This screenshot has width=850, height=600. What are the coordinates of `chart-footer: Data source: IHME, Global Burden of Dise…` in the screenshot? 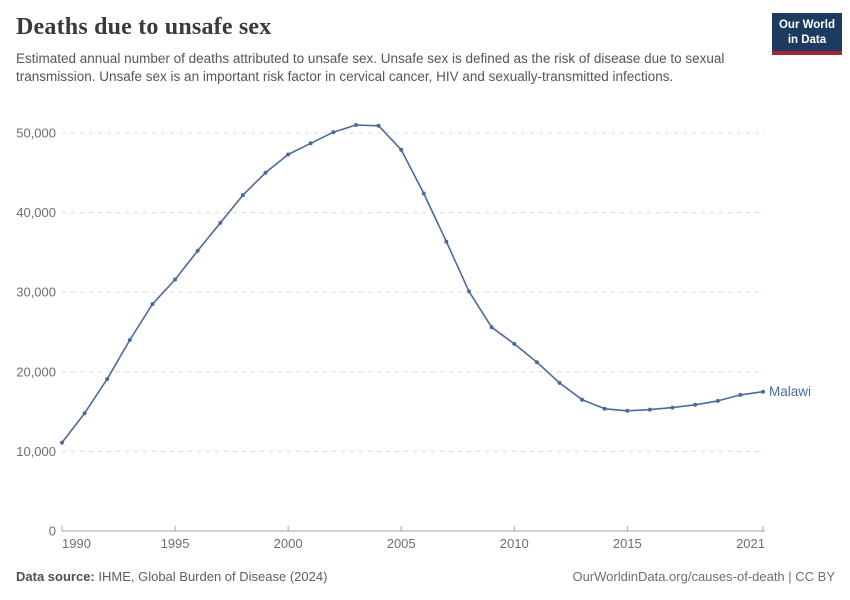 It's located at (425, 576).